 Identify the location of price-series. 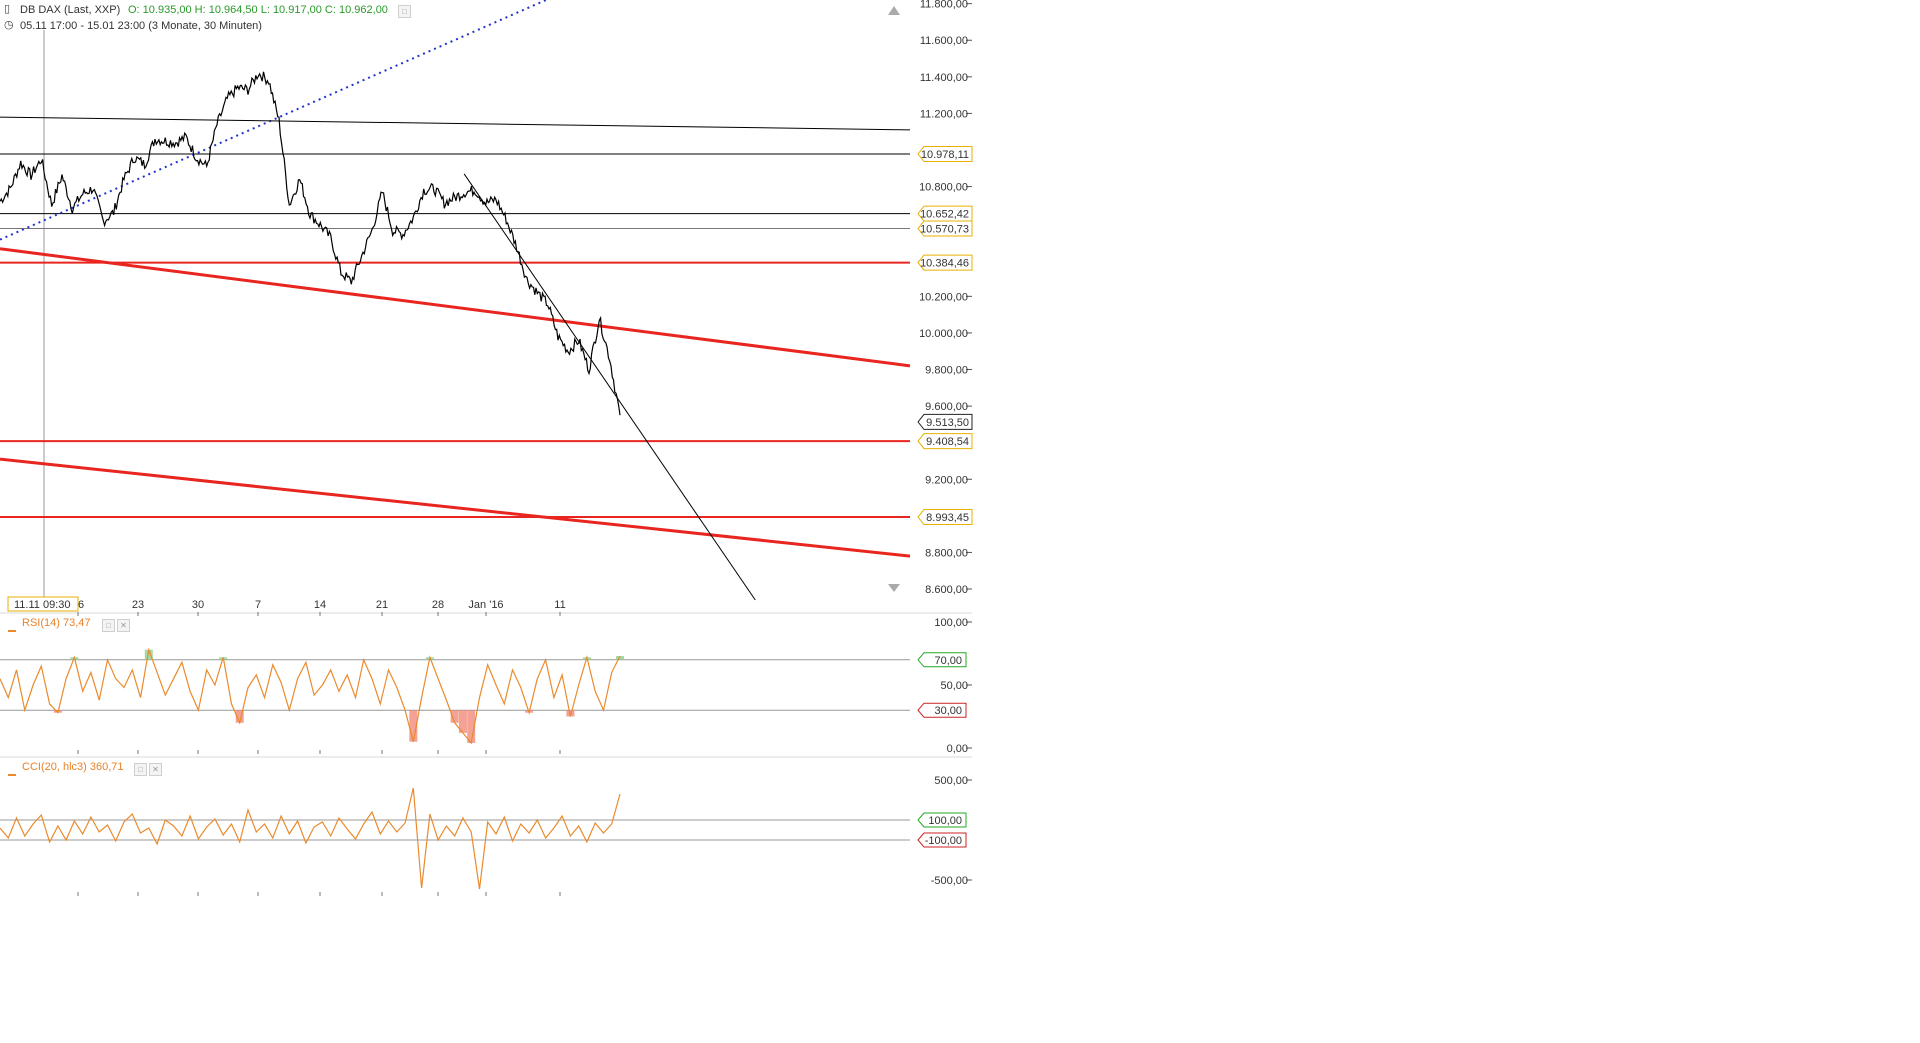
(310, 243).